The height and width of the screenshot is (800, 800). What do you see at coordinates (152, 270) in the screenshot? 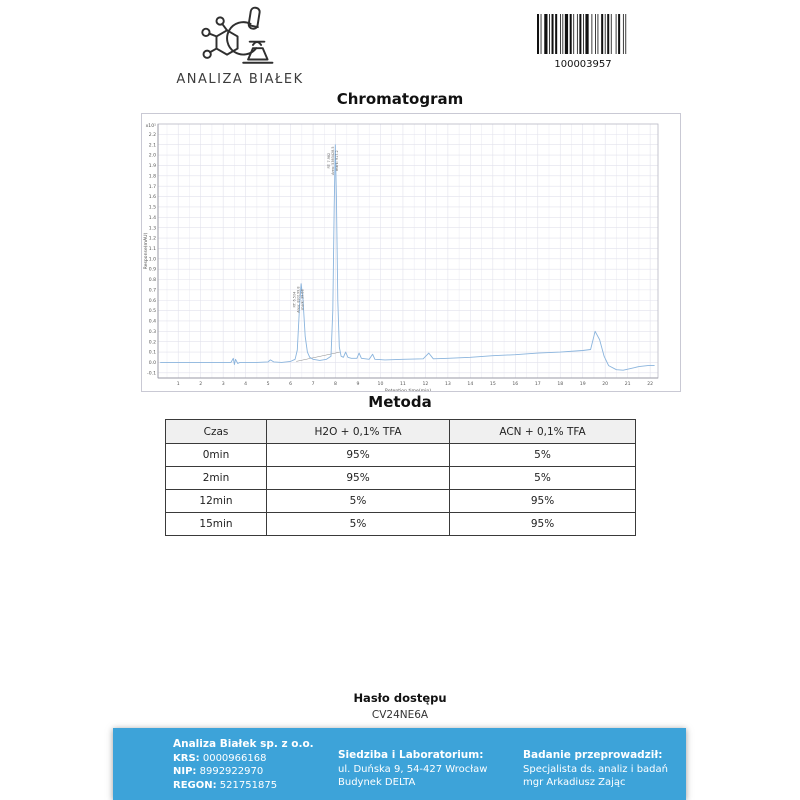
I see `svg-text: 0.9` at bounding box center [152, 270].